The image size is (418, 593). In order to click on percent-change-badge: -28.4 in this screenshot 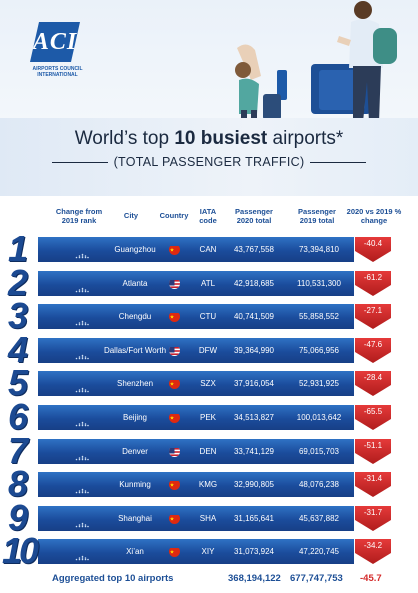, I will do `click(373, 384)`.